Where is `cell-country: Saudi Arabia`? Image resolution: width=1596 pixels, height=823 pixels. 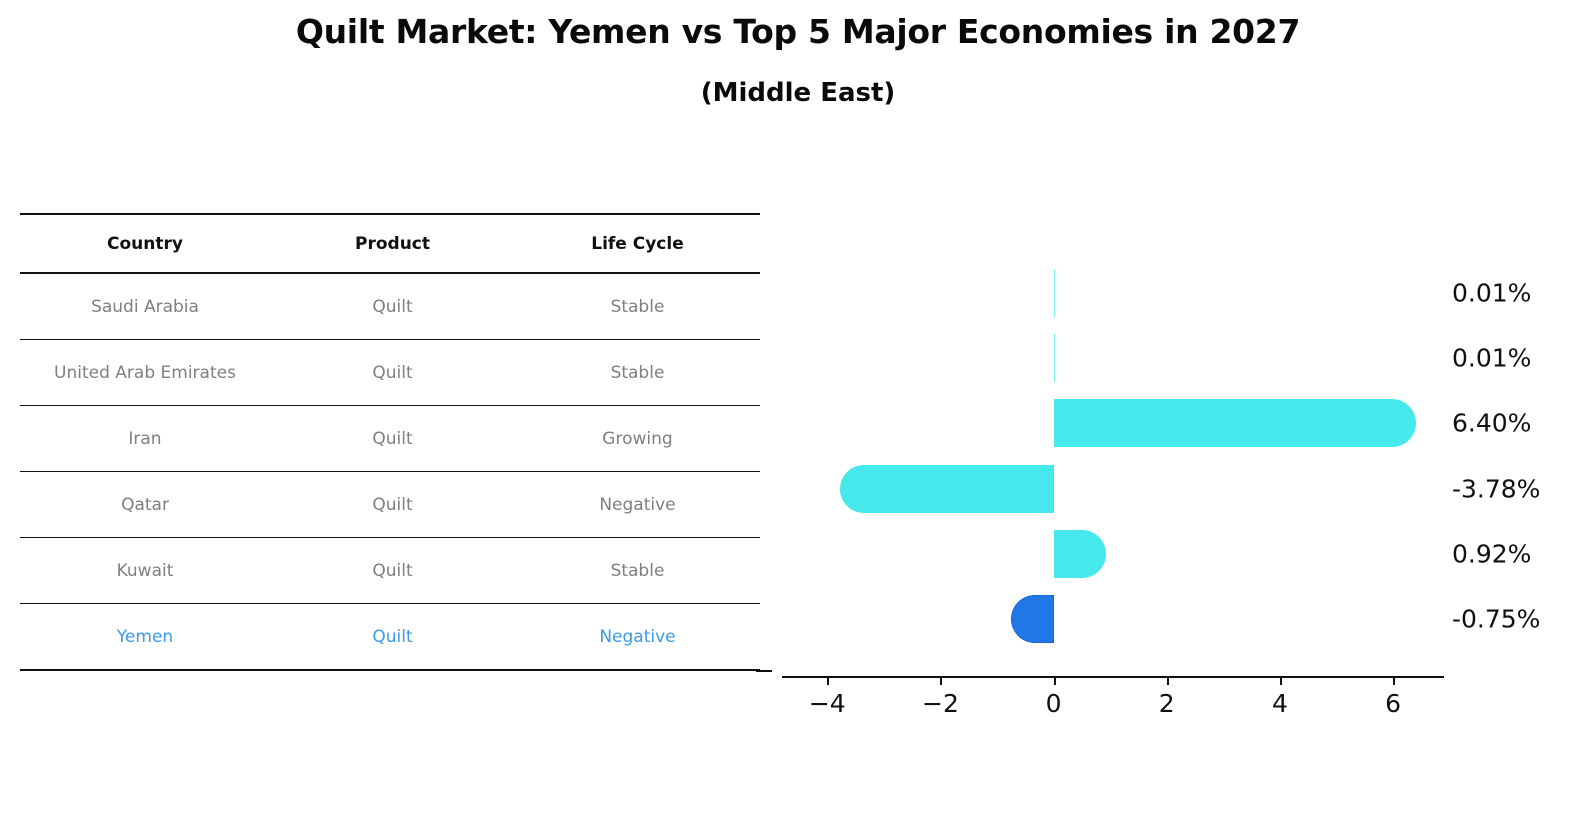
cell-country: Saudi Arabia is located at coordinates (145, 306).